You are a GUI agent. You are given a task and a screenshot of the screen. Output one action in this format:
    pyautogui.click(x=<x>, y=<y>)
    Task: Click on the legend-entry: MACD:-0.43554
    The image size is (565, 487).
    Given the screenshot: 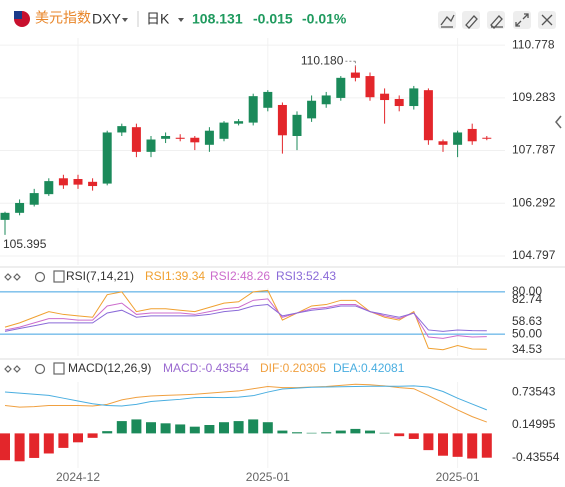 What is the action you would take?
    pyautogui.click(x=206, y=368)
    